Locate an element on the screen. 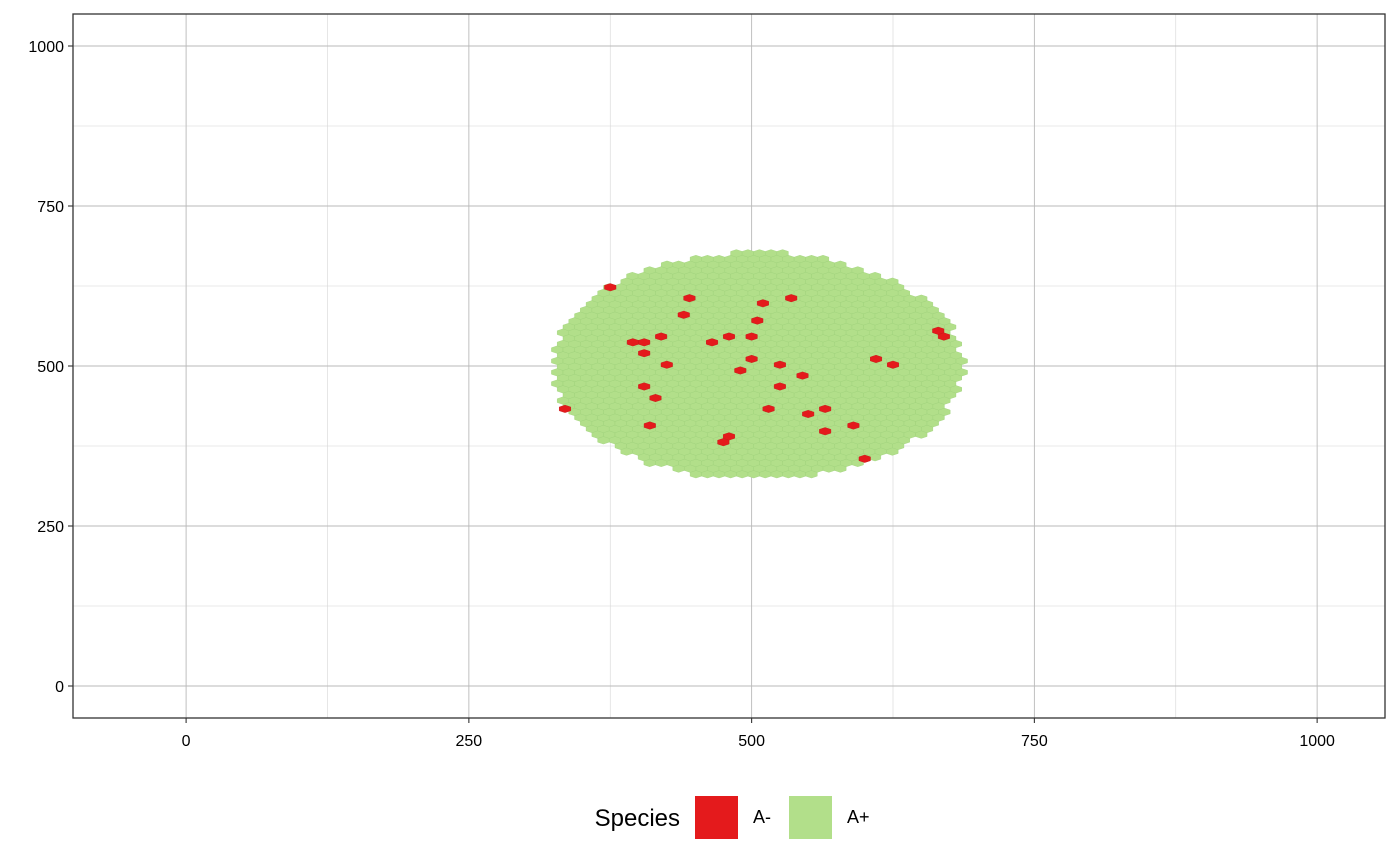 Image resolution: width=1400 pixels, height=866 pixels. x-tick-label: 0 is located at coordinates (186, 741).